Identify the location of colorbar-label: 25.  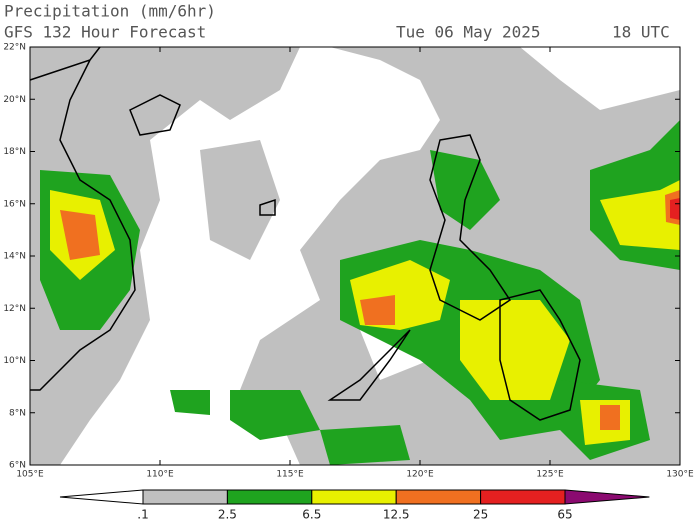
(480, 515).